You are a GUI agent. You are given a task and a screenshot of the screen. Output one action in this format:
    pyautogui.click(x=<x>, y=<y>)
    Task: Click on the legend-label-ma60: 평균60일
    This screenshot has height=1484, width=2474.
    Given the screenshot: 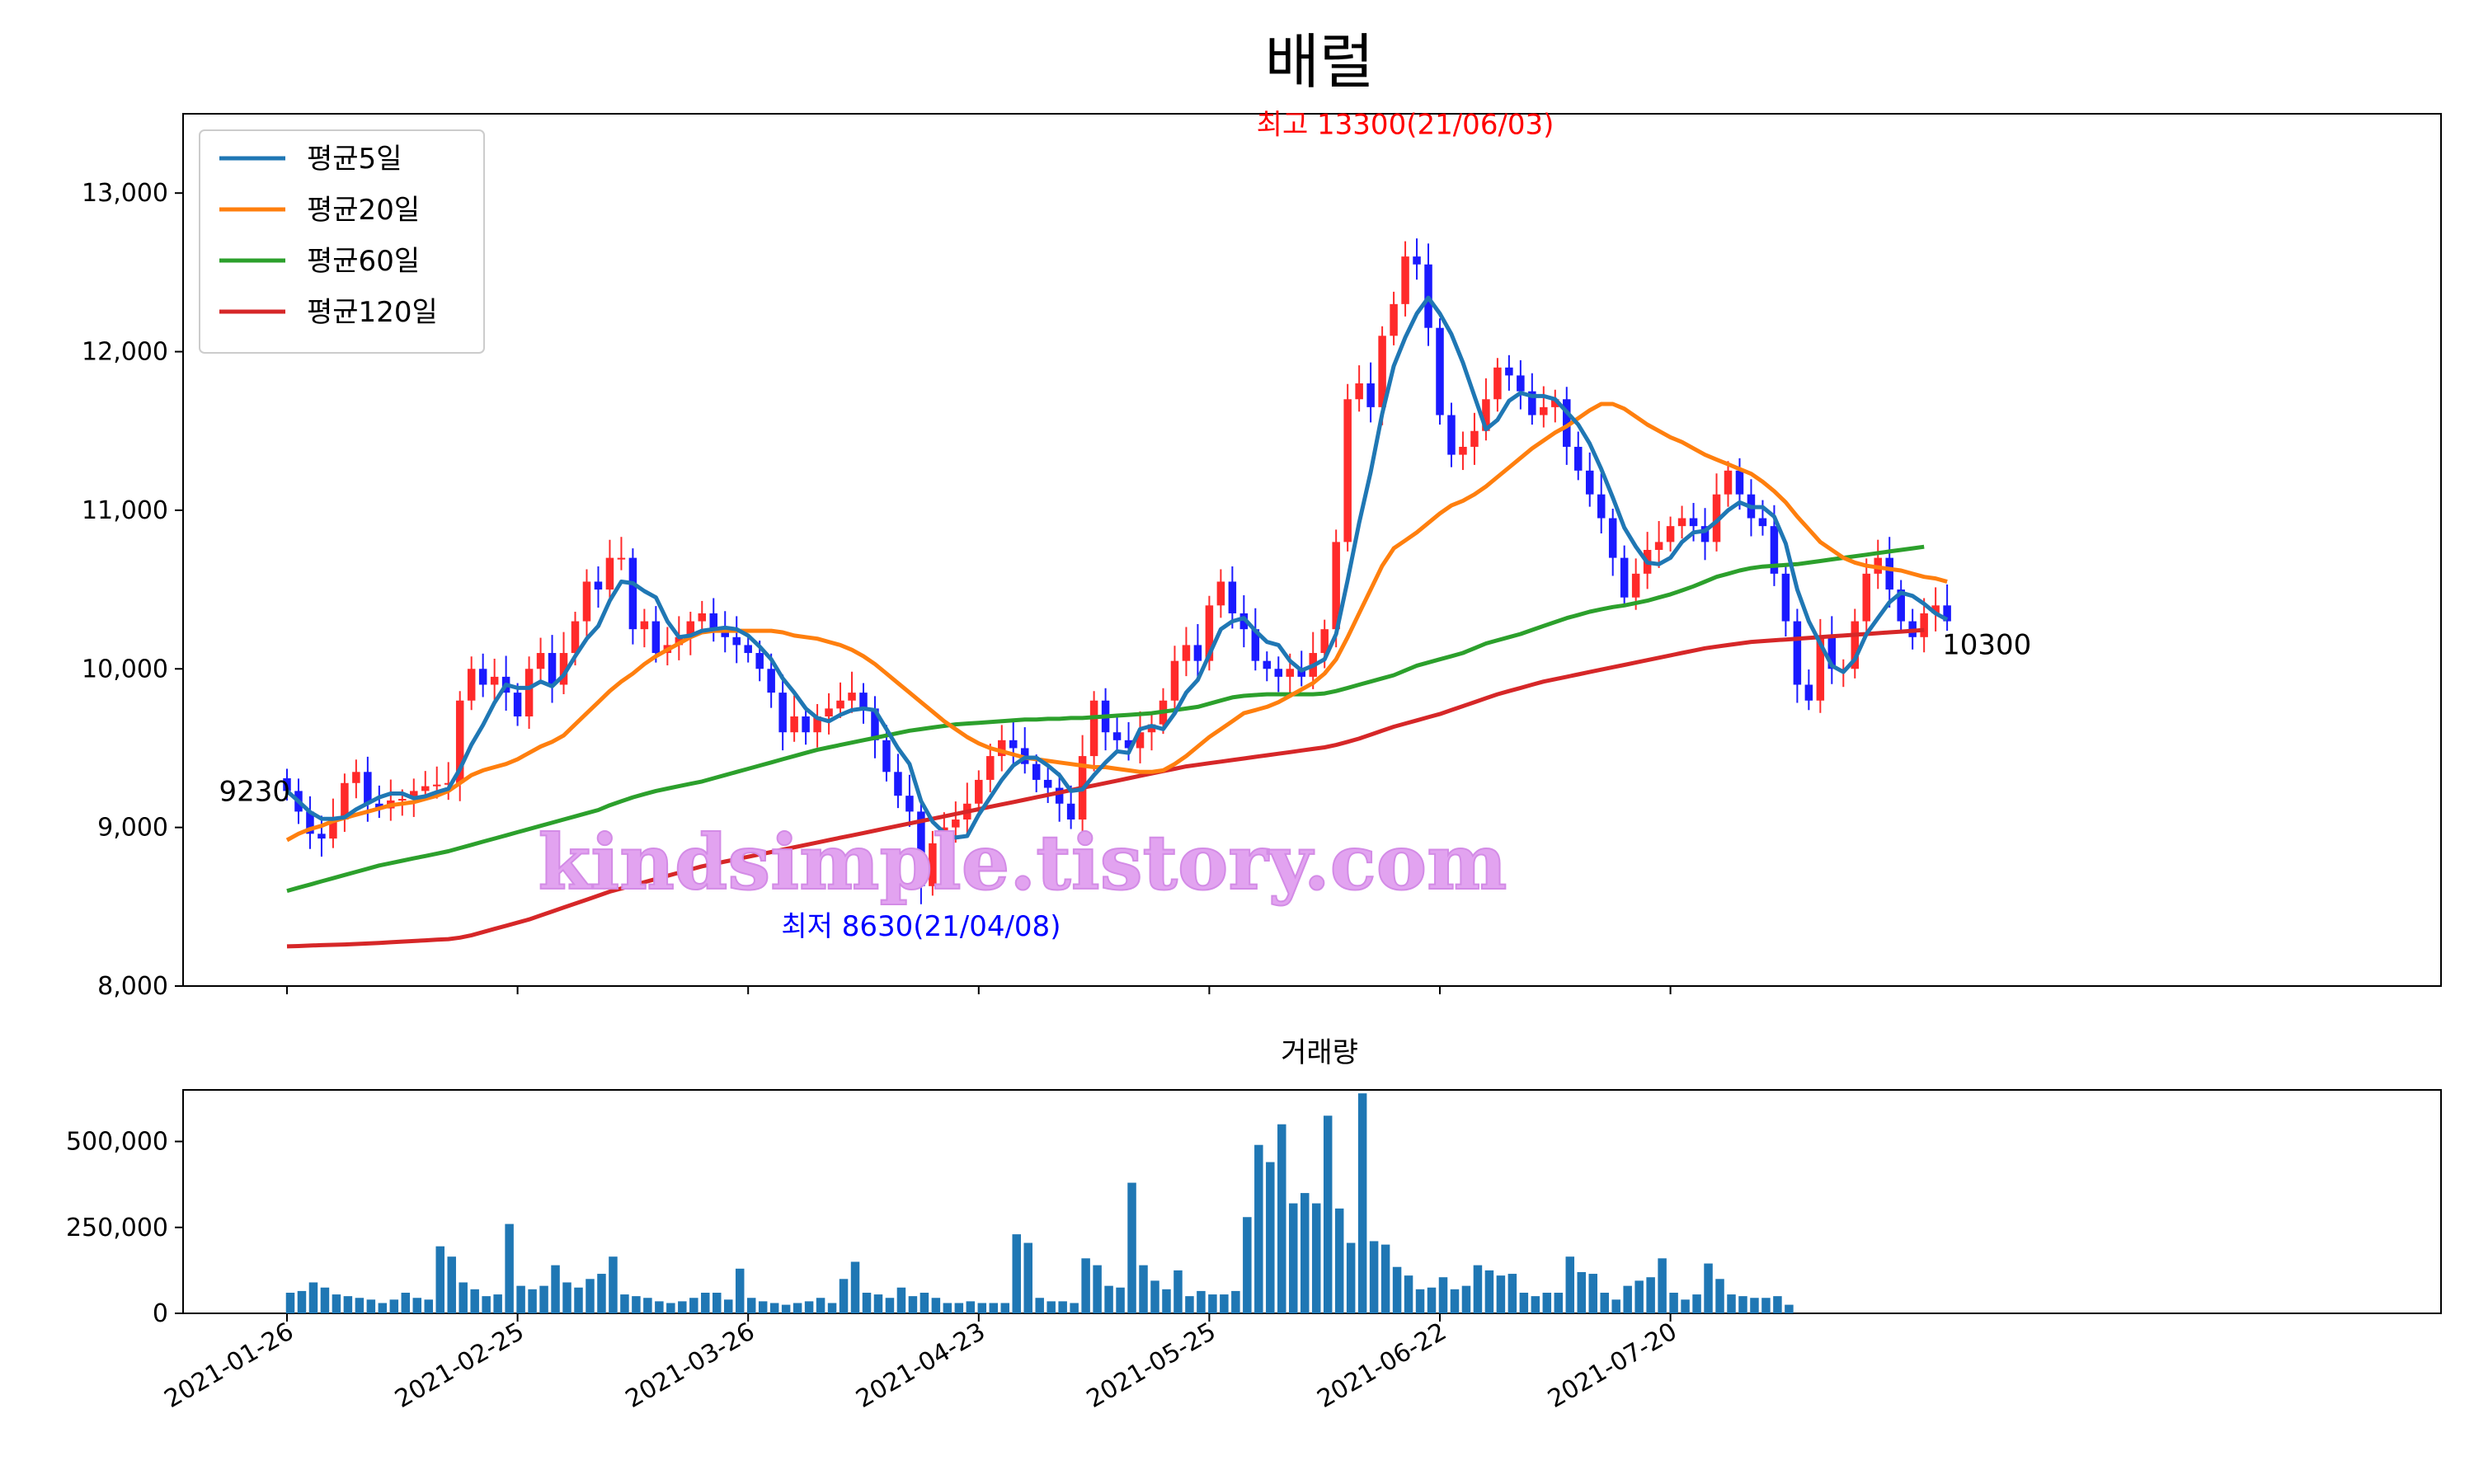 What is the action you would take?
    pyautogui.click(x=363, y=261)
    